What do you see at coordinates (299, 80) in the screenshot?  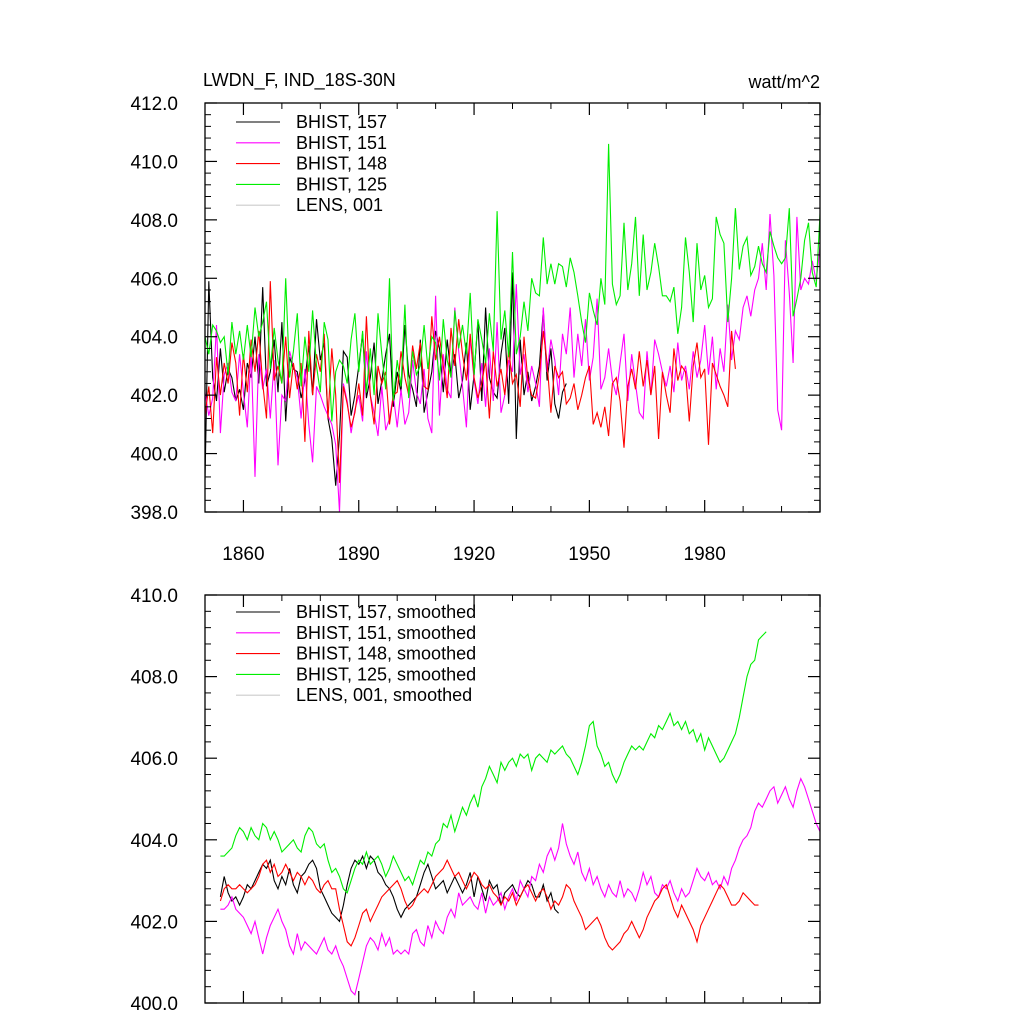 I see `figure-title: LWDN_F, IND_18S-30N` at bounding box center [299, 80].